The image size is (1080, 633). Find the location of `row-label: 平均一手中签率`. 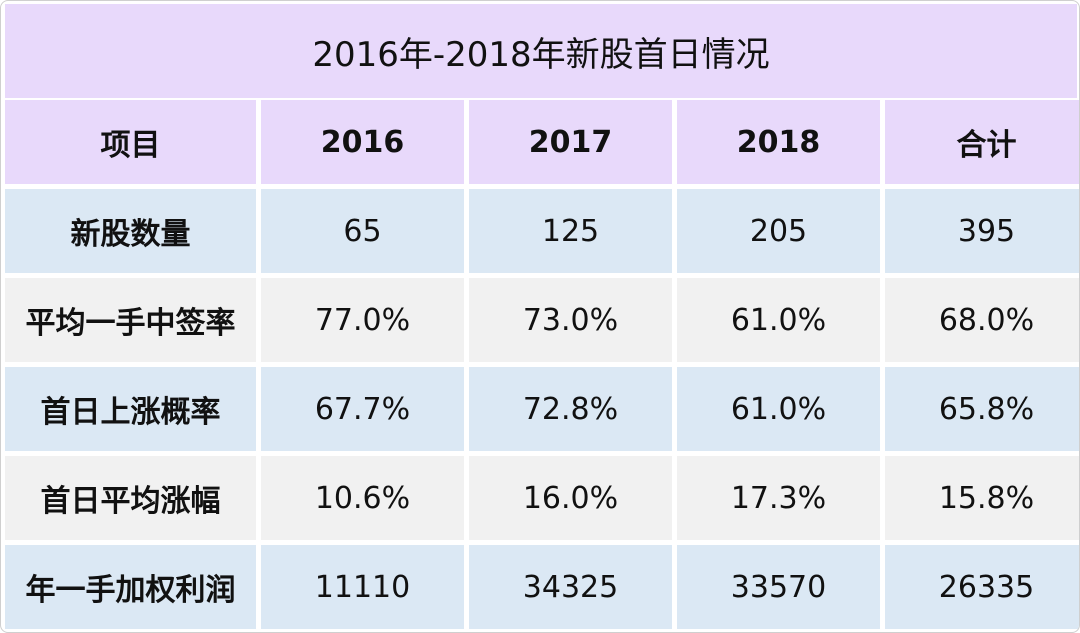

row-label: 平均一手中签率 is located at coordinates (130, 320).